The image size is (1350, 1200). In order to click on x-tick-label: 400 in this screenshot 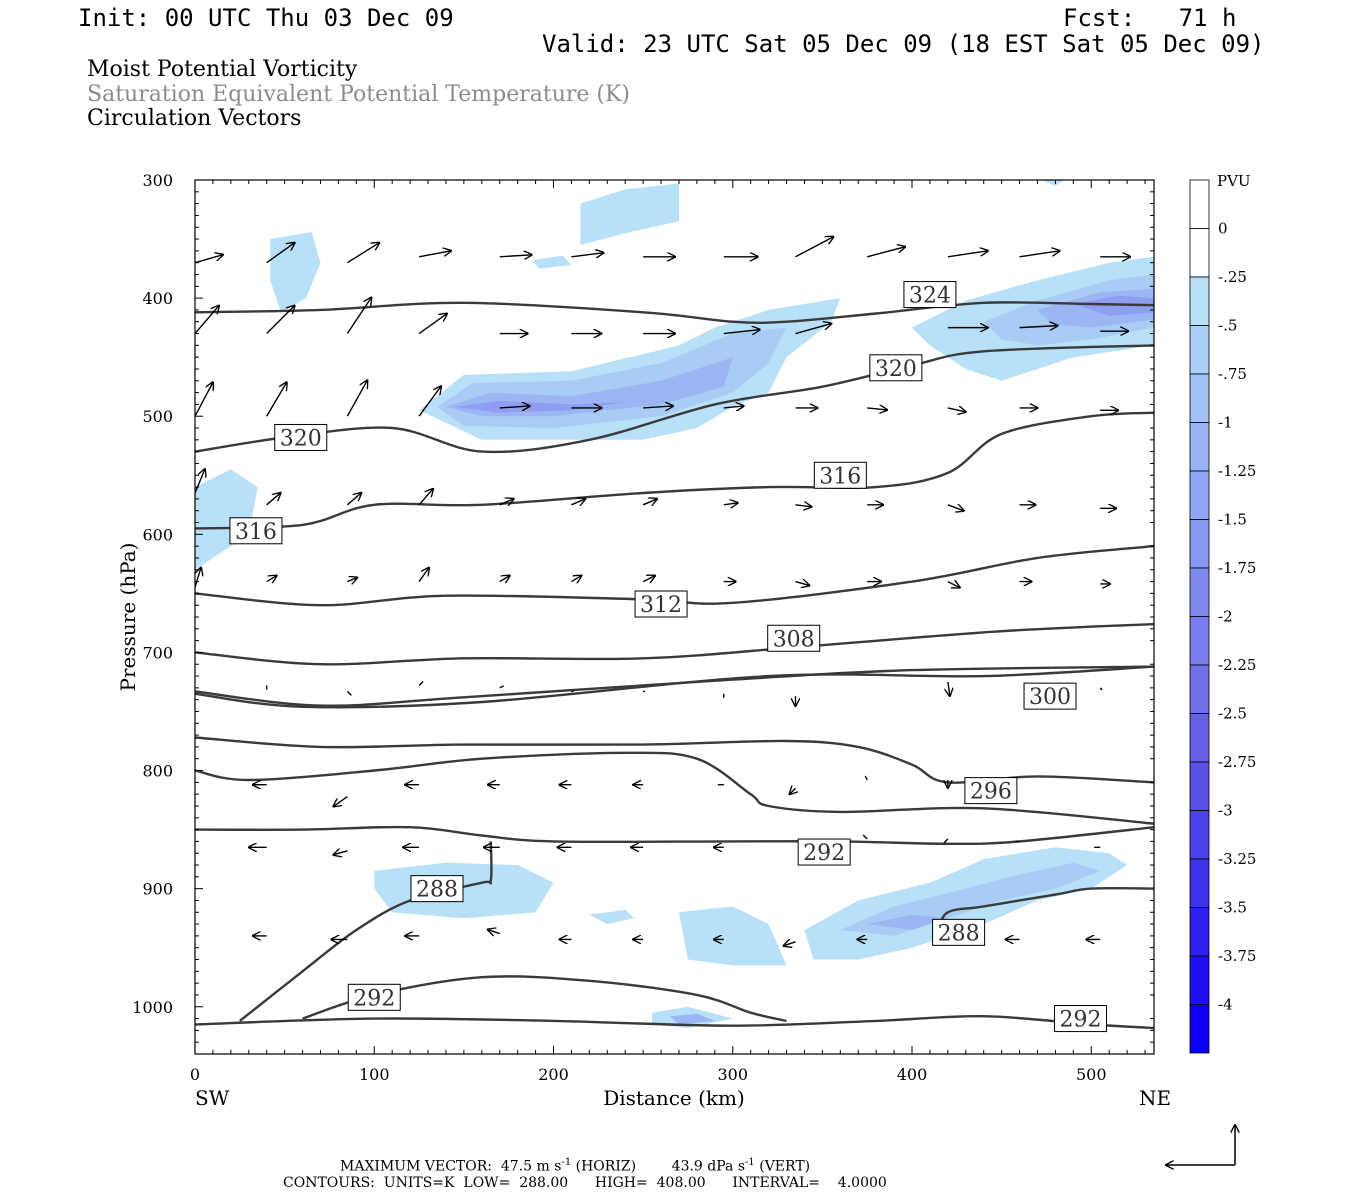, I will do `click(912, 1074)`.